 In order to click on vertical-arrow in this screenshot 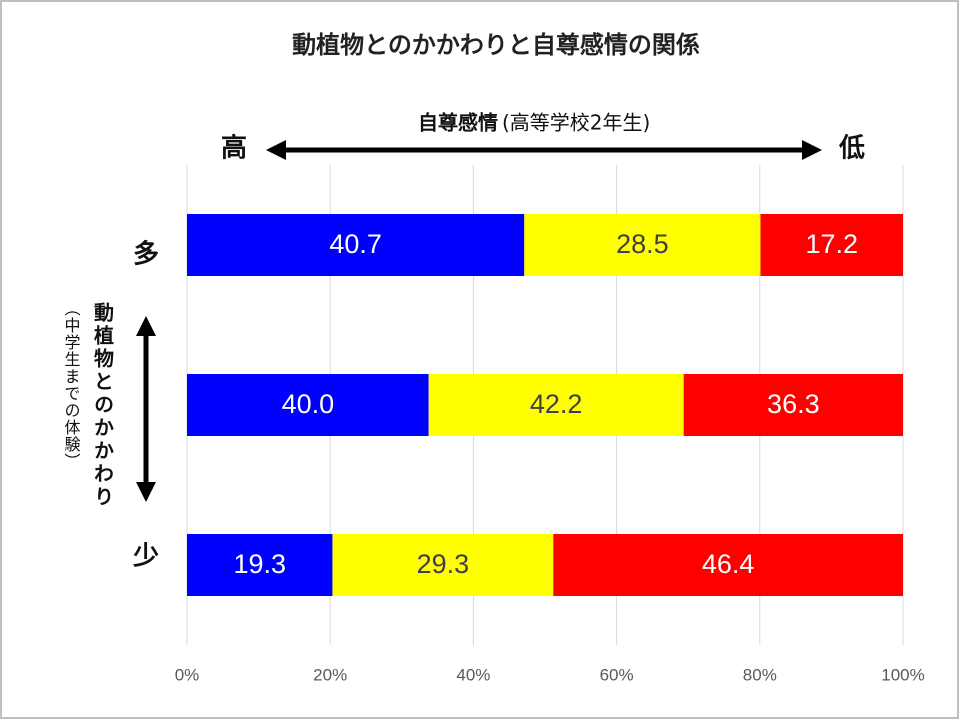, I will do `click(146, 409)`.